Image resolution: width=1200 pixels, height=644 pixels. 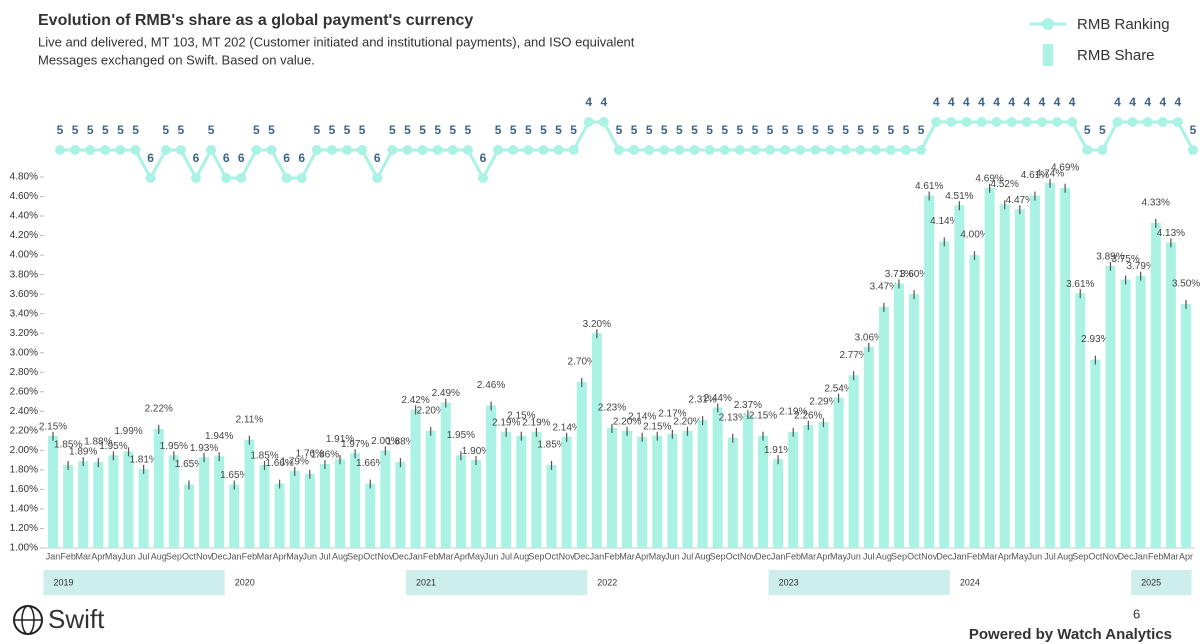 What do you see at coordinates (566, 427) in the screenshot?
I see `data-label: 2.14%` at bounding box center [566, 427].